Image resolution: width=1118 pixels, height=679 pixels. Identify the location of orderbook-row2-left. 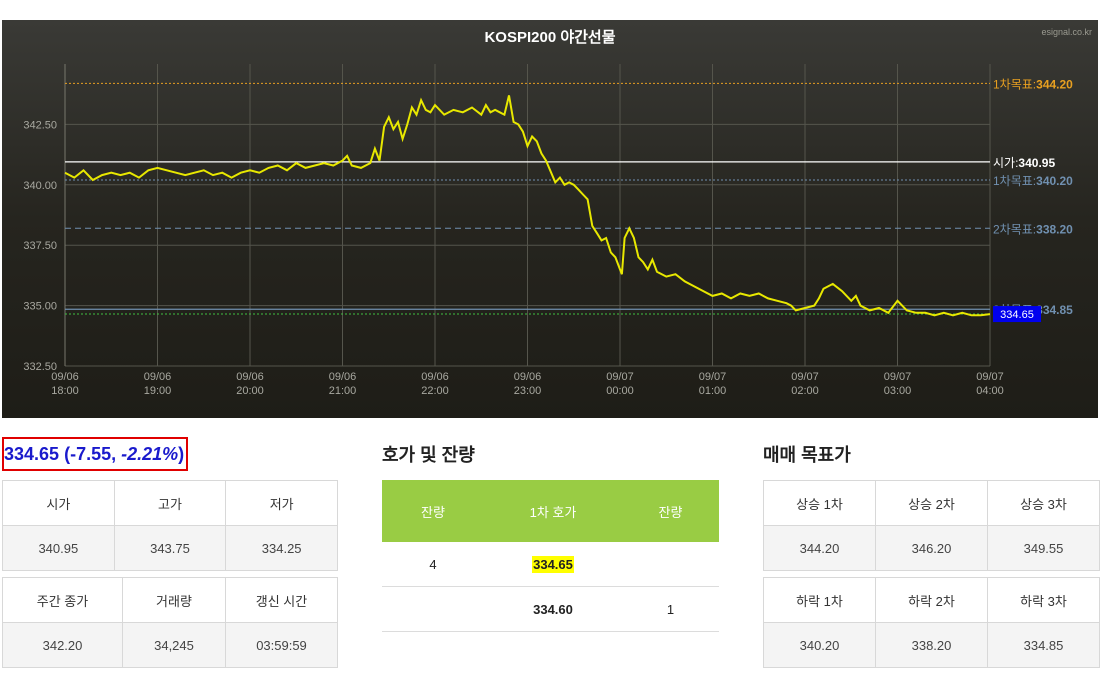
(433, 609).